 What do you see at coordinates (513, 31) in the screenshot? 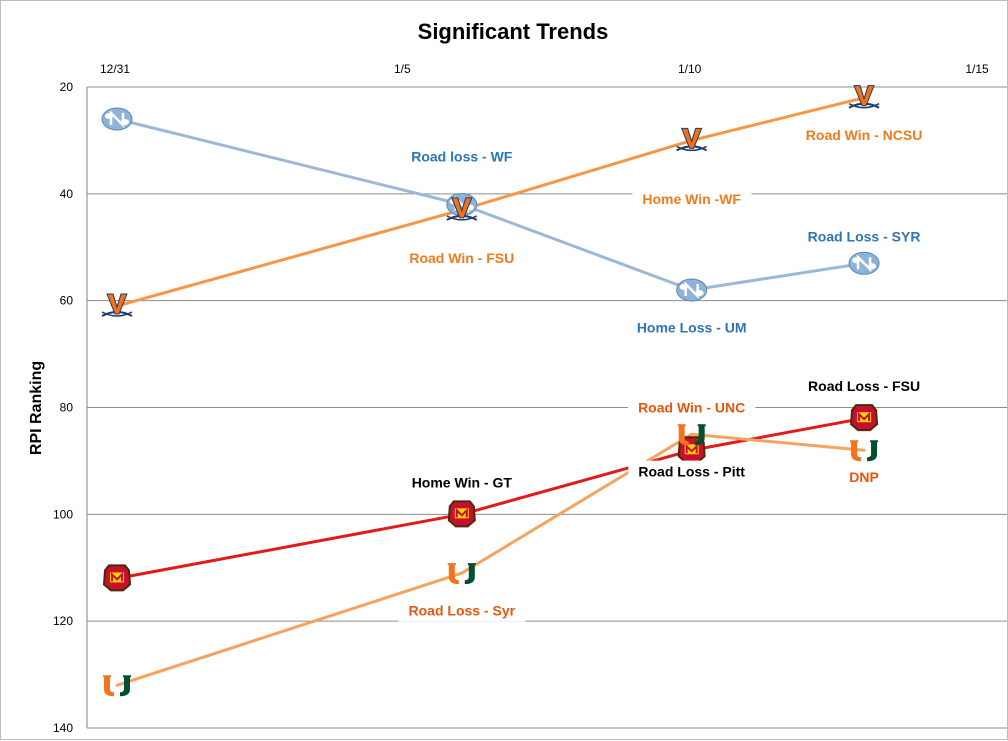
I see `chart-title: Significant Trends` at bounding box center [513, 31].